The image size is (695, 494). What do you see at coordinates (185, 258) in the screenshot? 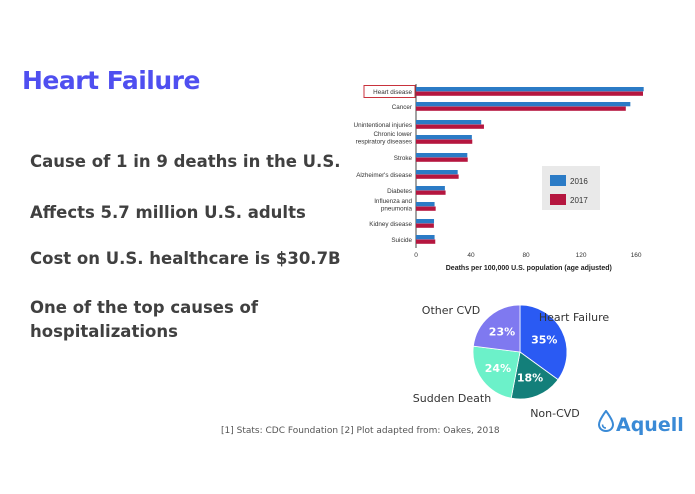
I see `bullet-cost: Cost on U.S. healthcare is $30.7B` at bounding box center [185, 258].